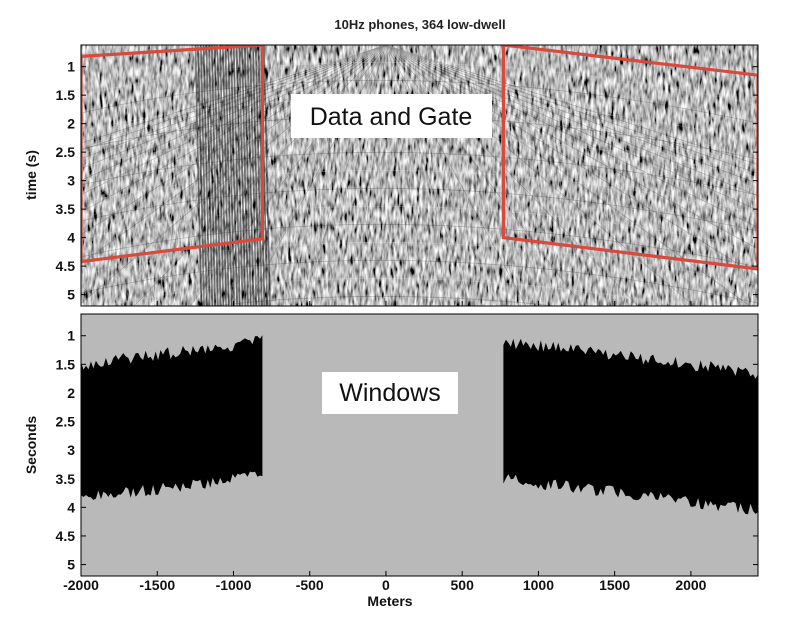 This screenshot has width=790, height=630. Describe the element at coordinates (31, 175) in the screenshot. I see `top-y-axis-label: time (s)` at that location.